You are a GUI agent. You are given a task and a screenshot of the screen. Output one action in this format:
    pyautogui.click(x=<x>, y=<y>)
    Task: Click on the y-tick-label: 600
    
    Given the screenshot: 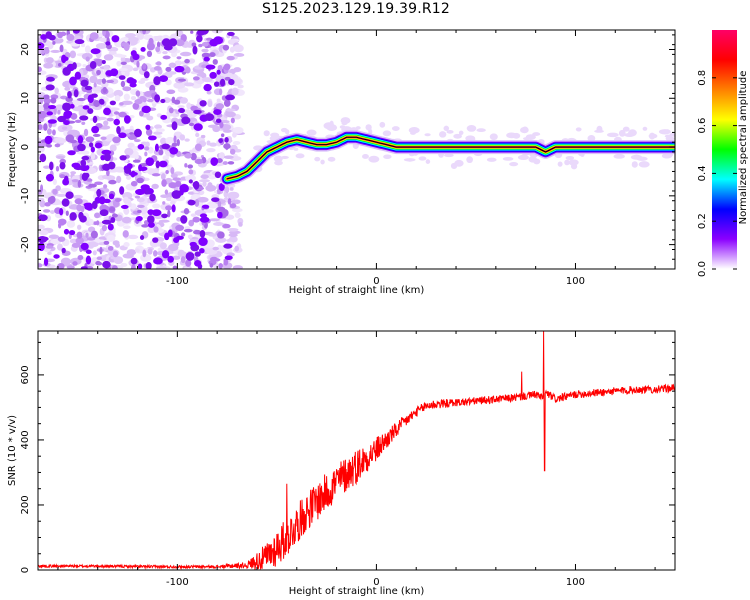 What is the action you would take?
    pyautogui.click(x=25, y=374)
    